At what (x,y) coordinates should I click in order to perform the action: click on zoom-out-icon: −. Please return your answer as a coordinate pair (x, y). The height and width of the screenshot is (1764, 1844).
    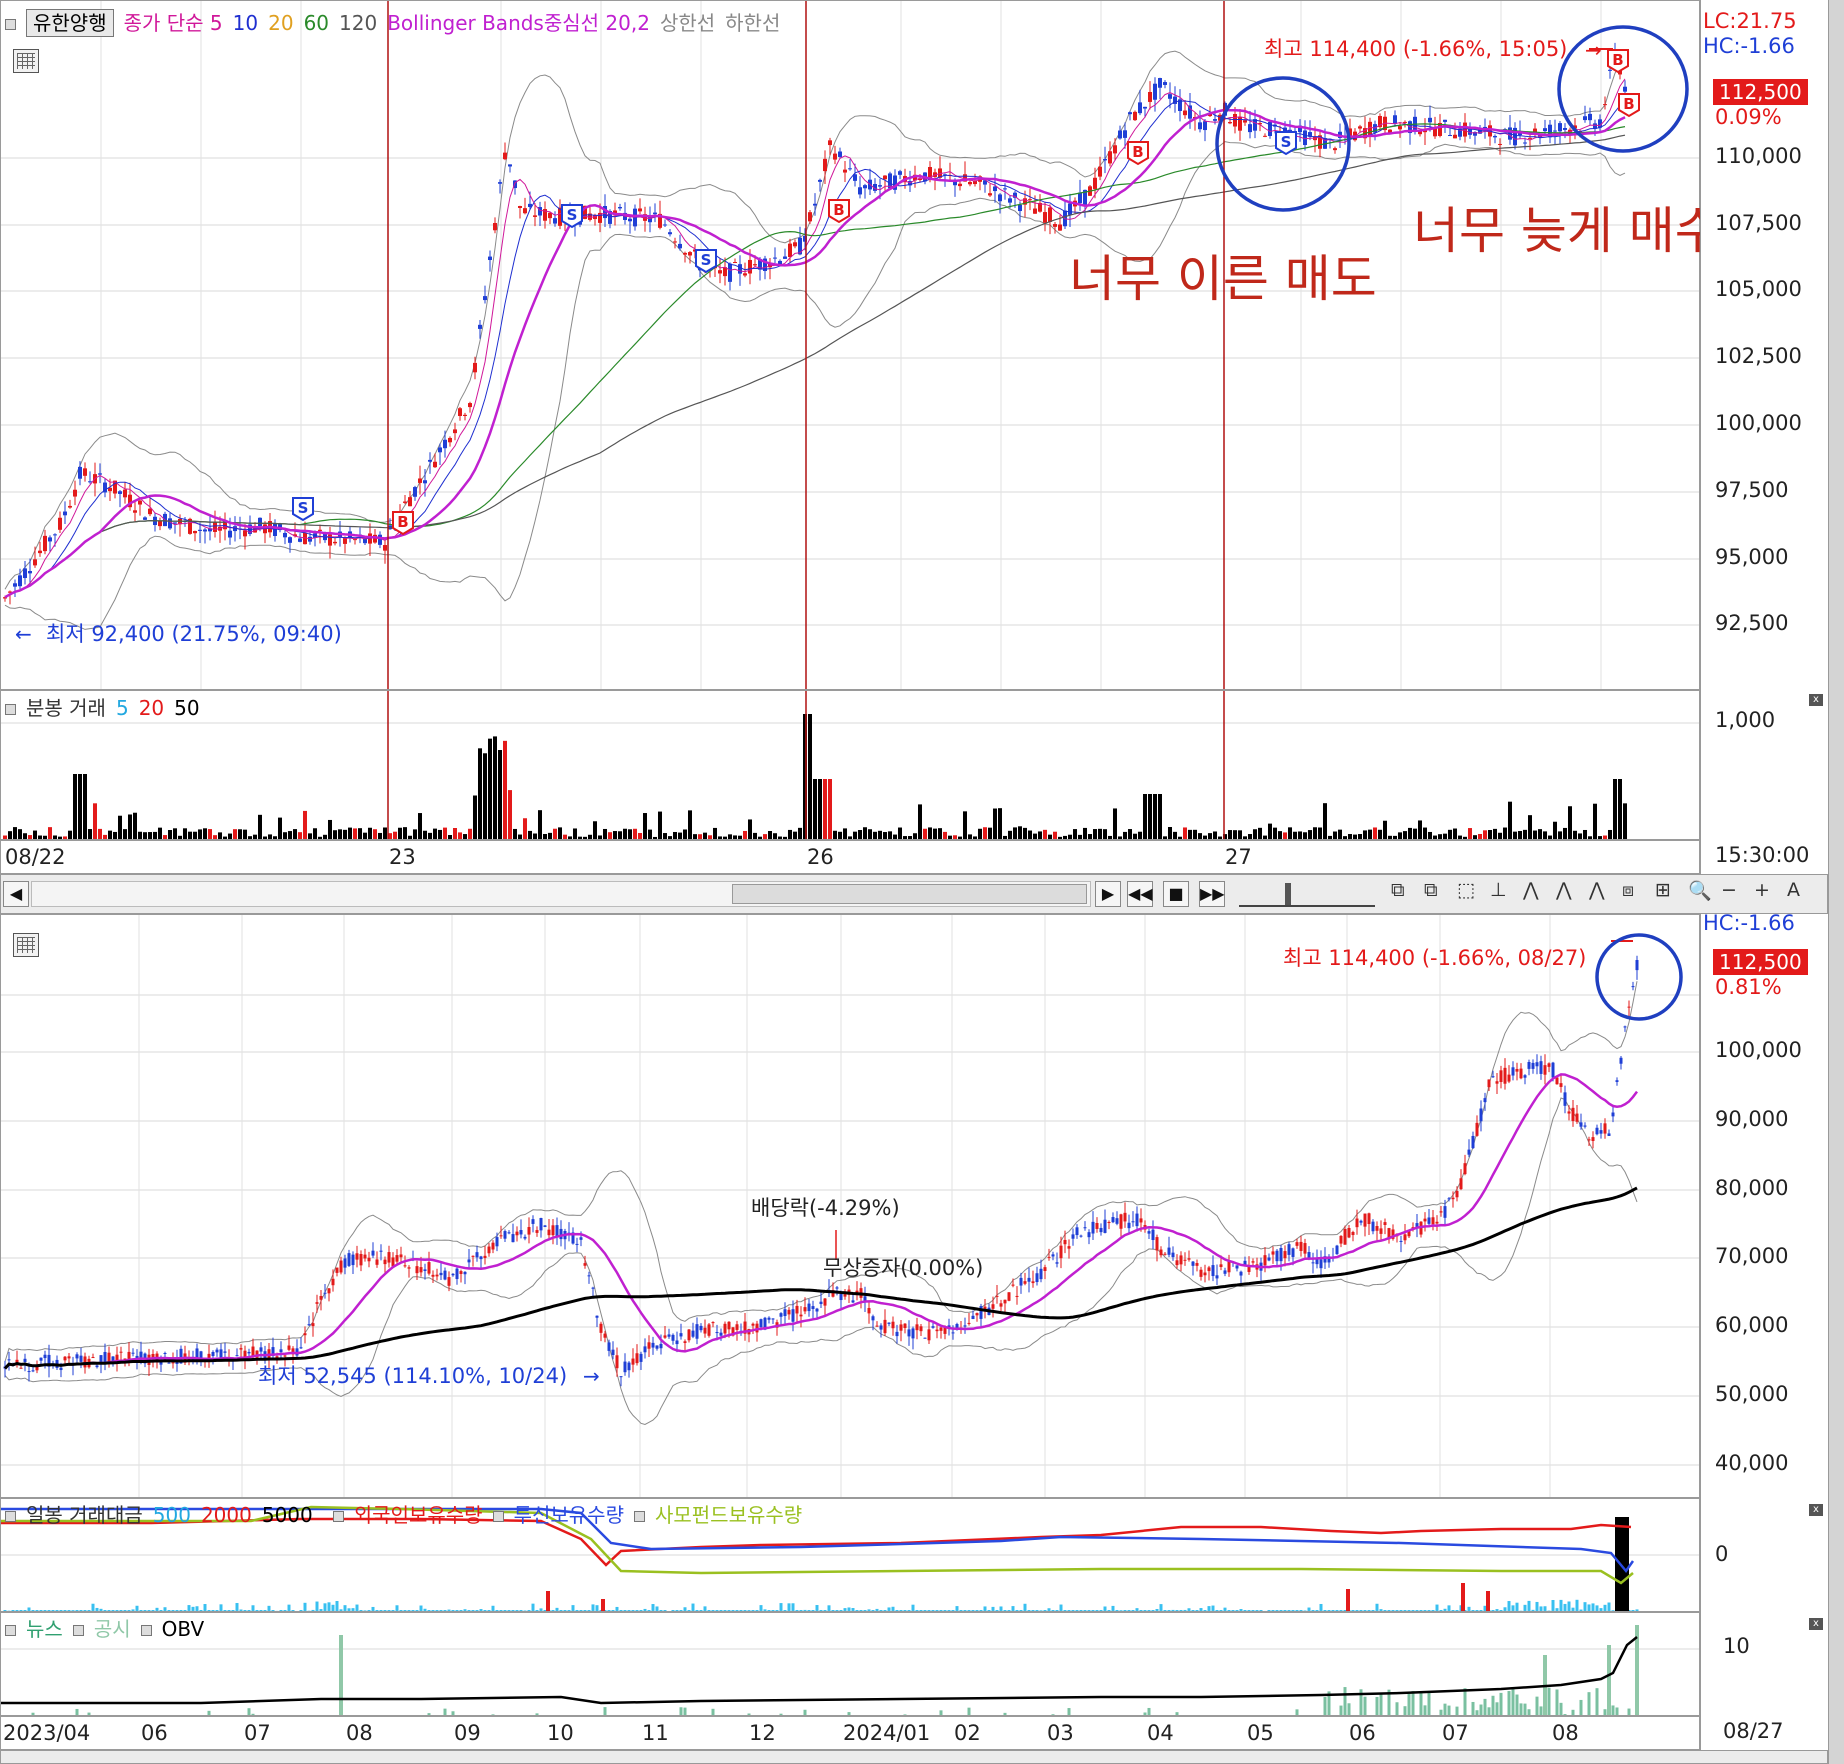
    Looking at the image, I should click on (1729, 890).